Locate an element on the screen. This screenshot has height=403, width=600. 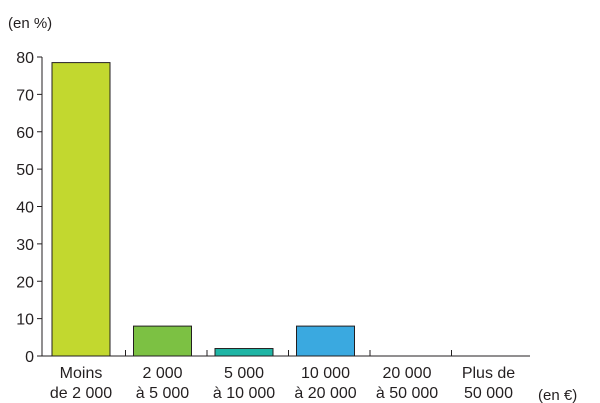
y-tick-label: 80 is located at coordinates (25, 58).